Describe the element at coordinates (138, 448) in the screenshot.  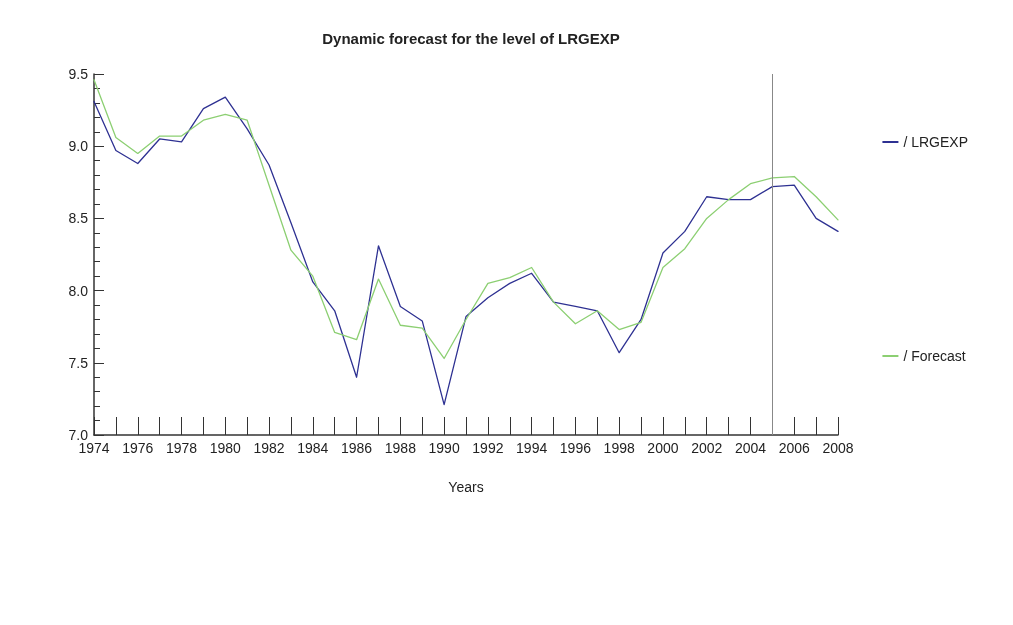
I see `x-tick-label: 1976` at that location.